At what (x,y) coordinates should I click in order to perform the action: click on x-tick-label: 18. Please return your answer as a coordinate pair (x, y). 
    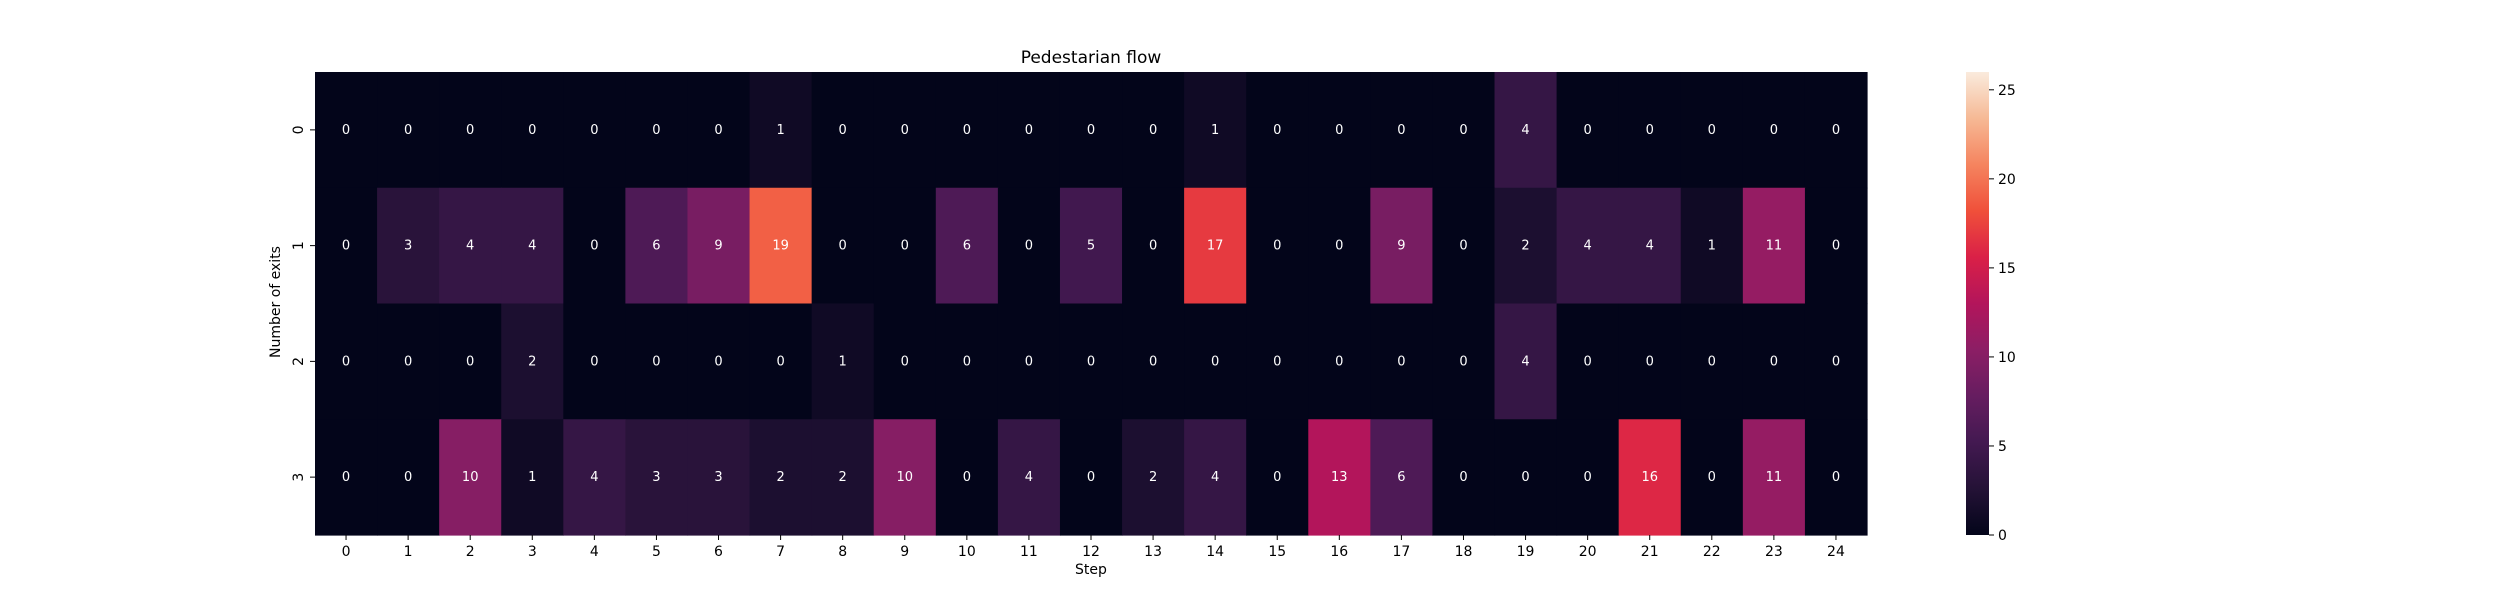
    Looking at the image, I should click on (1464, 552).